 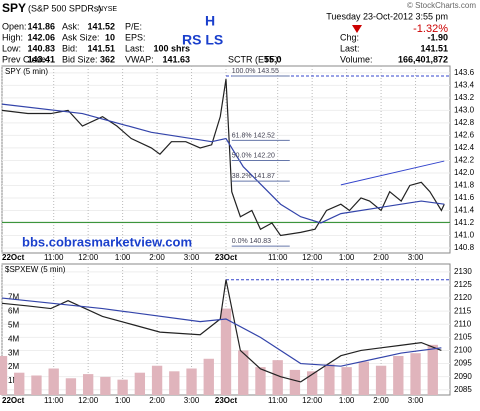 I want to click on quote-label: Low:, so click(x=11, y=48).